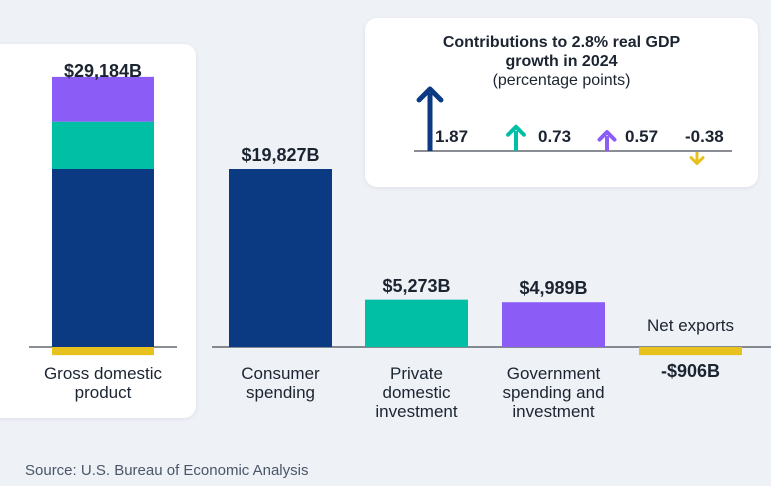 This screenshot has width=771, height=486. What do you see at coordinates (416, 285) in the screenshot?
I see `value-label-private-investment: $5,273B` at bounding box center [416, 285].